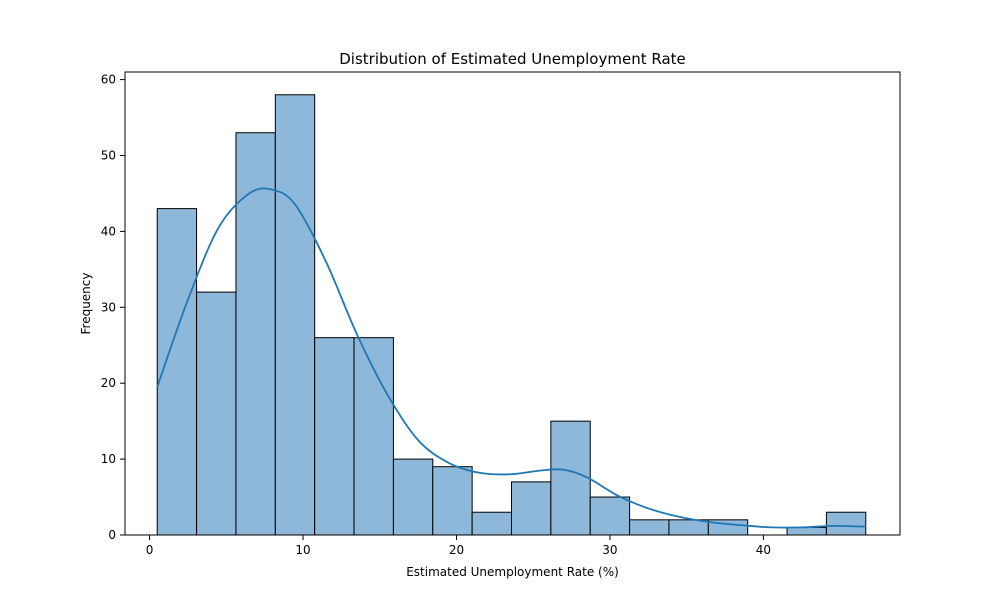 The width and height of the screenshot is (1000, 600). Describe the element at coordinates (512, 572) in the screenshot. I see `x-axis-label: Estimated Unemployment Rate (%)` at that location.